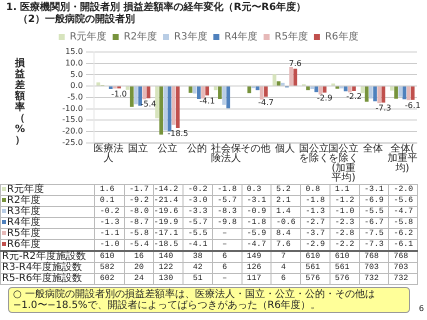  What do you see at coordinates (76, 20) in the screenshot?
I see `chart-subtitle: （2）一般病院の開設者別` at bounding box center [76, 20].